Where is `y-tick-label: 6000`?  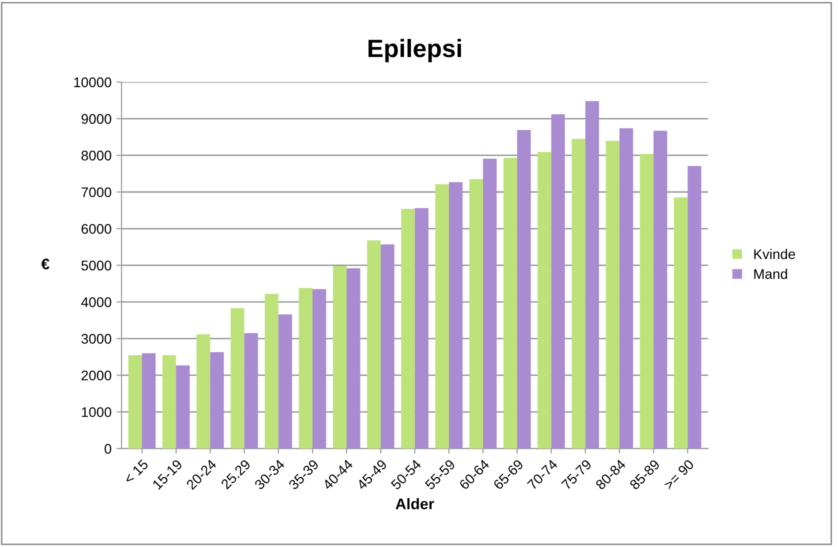 y-tick-label: 6000 is located at coordinates (97, 229).